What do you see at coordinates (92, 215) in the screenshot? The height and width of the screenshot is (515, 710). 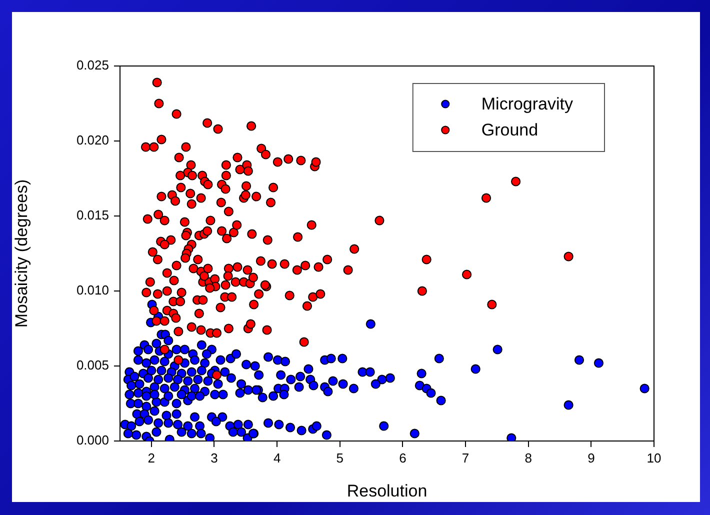 I see `y-tick-label: 0.015` at bounding box center [92, 215].